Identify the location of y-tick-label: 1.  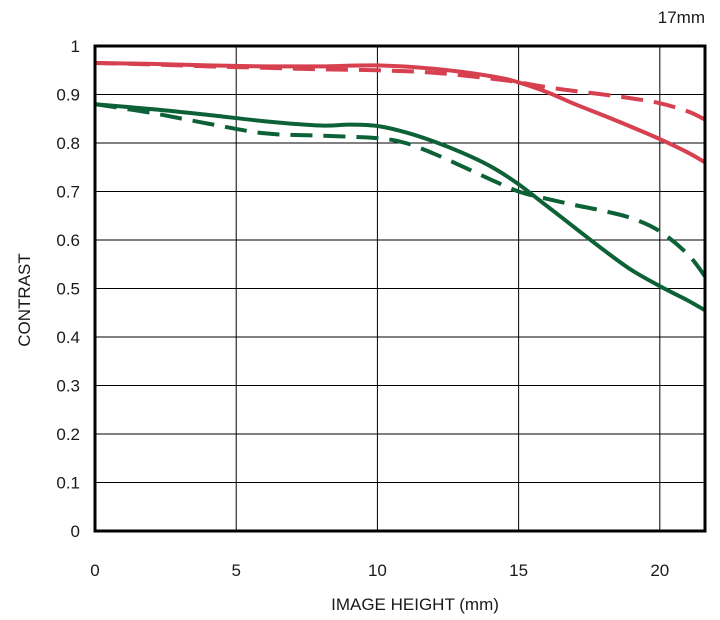
(75, 46).